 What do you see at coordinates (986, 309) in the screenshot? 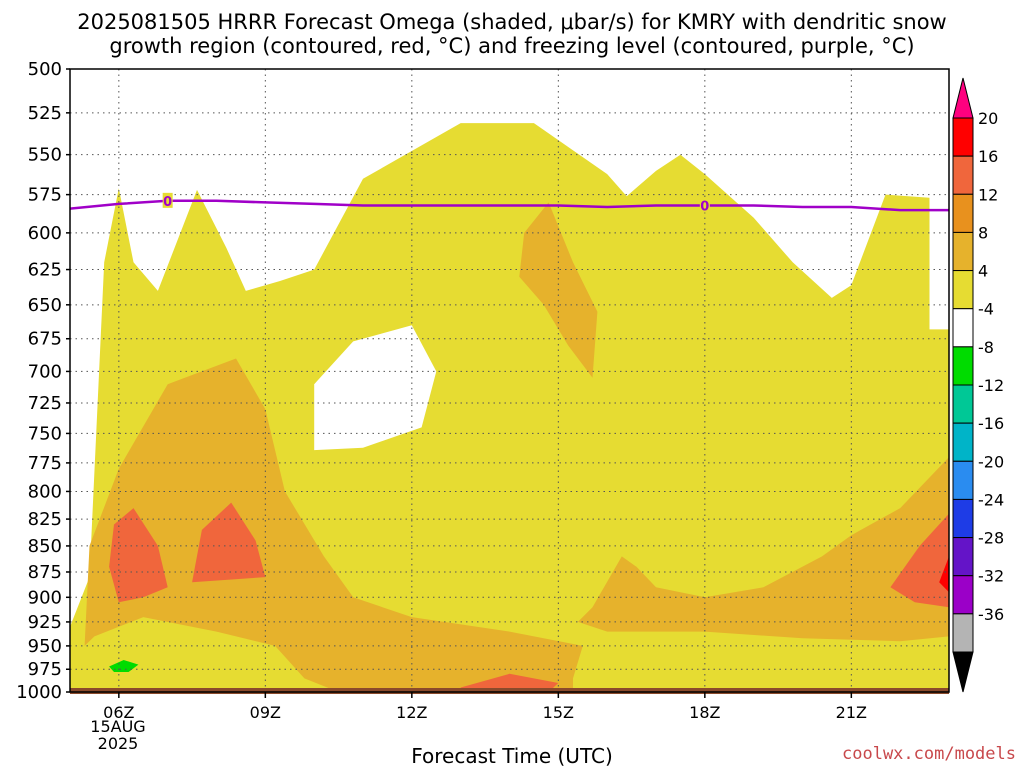
I see `colorbar-label: -4` at bounding box center [986, 309].